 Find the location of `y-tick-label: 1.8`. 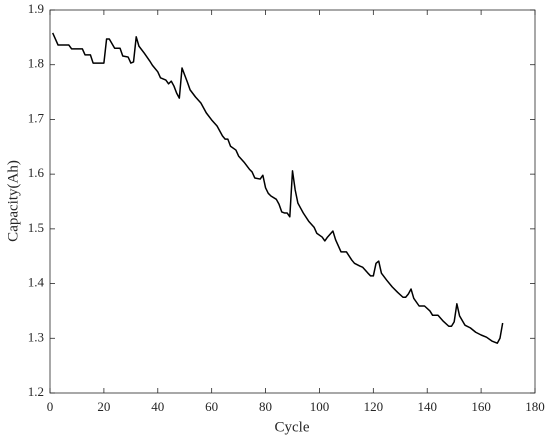

y-tick-label: 1.8 is located at coordinates (36, 63).